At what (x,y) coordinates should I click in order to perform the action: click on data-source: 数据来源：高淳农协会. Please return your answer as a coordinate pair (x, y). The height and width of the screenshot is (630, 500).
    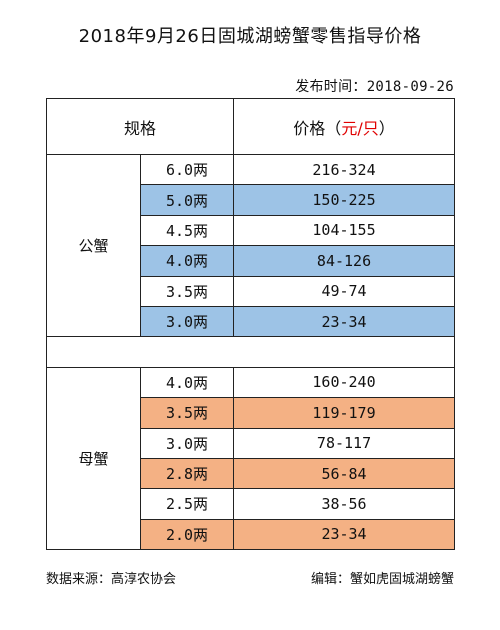
    Looking at the image, I should click on (111, 579).